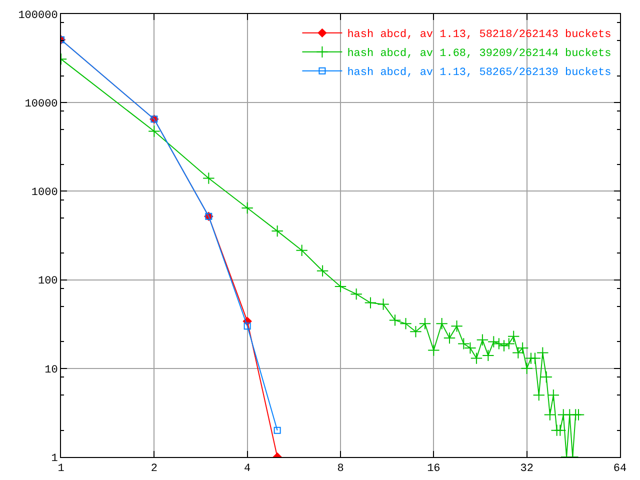  Describe the element at coordinates (479, 73) in the screenshot. I see `legend-label: hash abcd, av 1.13, 58265/262139 buckets` at that location.